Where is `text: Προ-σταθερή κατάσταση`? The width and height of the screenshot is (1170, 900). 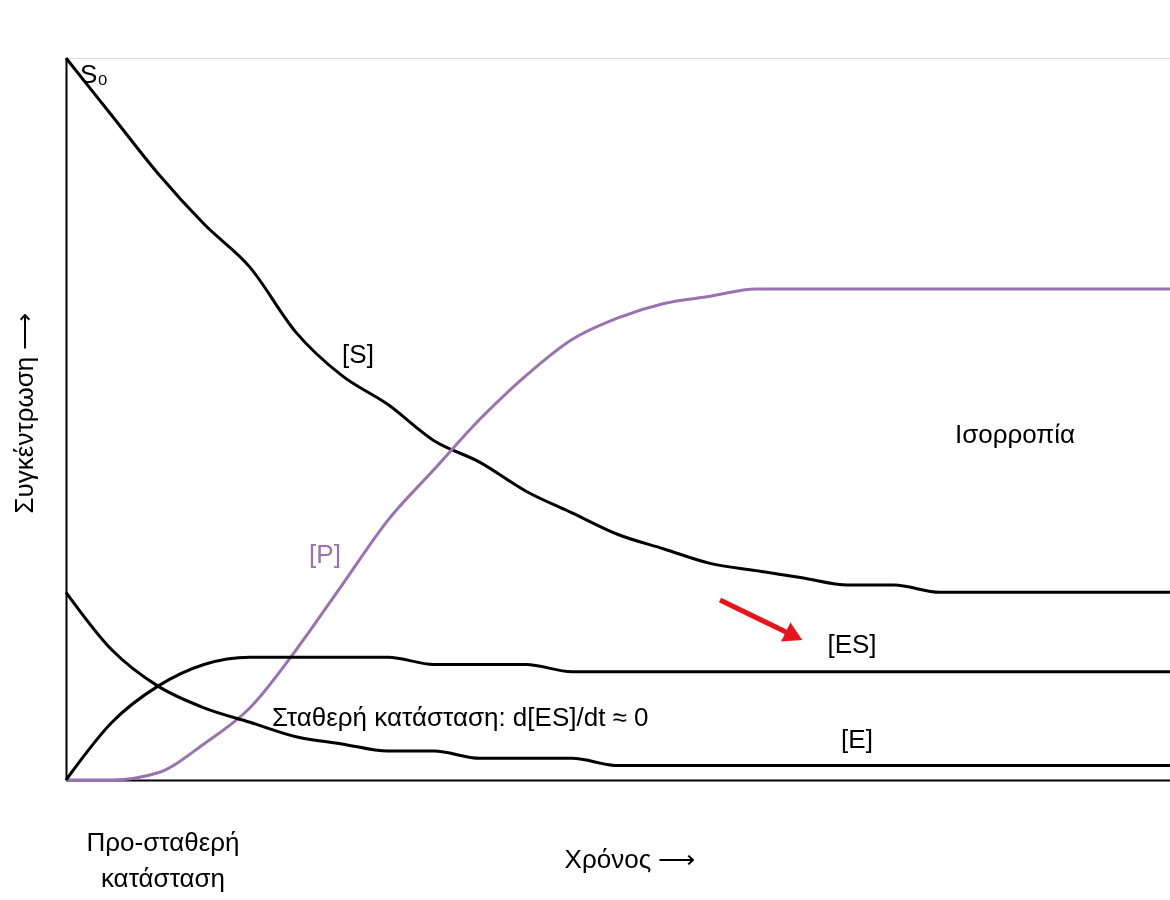
text: Προ-σταθερή κατάσταση is located at coordinates (163, 860).